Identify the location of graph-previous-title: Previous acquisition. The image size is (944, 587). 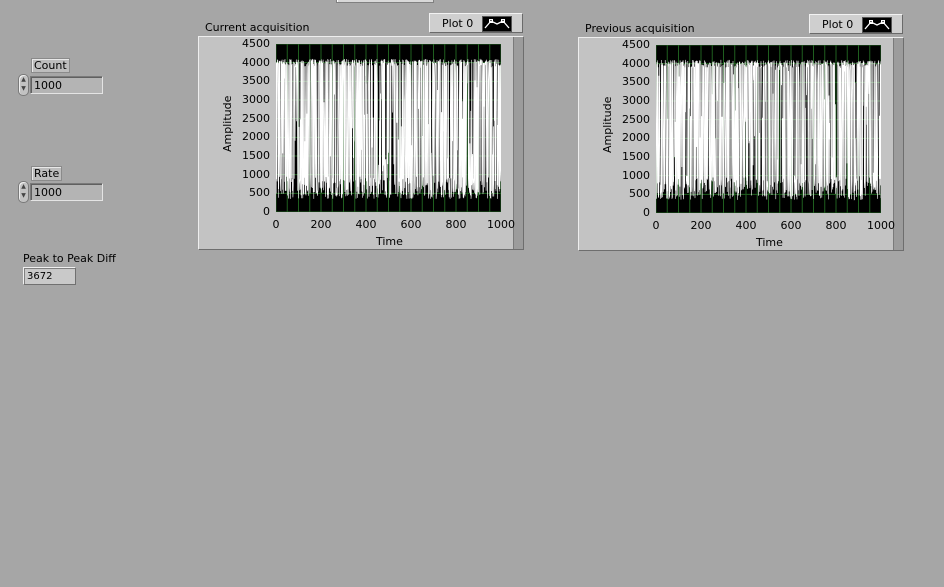
(640, 28).